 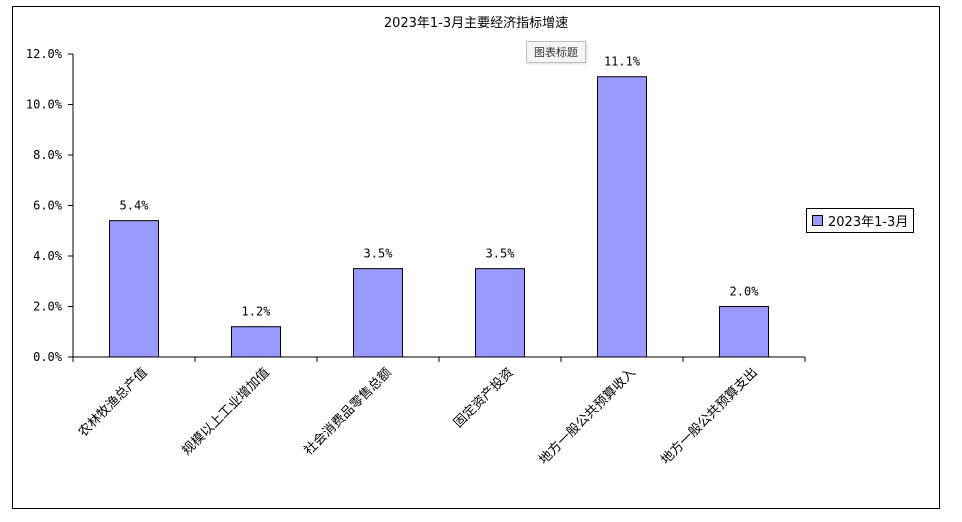 What do you see at coordinates (709, 416) in the screenshot?
I see `category-label: 地方一般公共预算支出` at bounding box center [709, 416].